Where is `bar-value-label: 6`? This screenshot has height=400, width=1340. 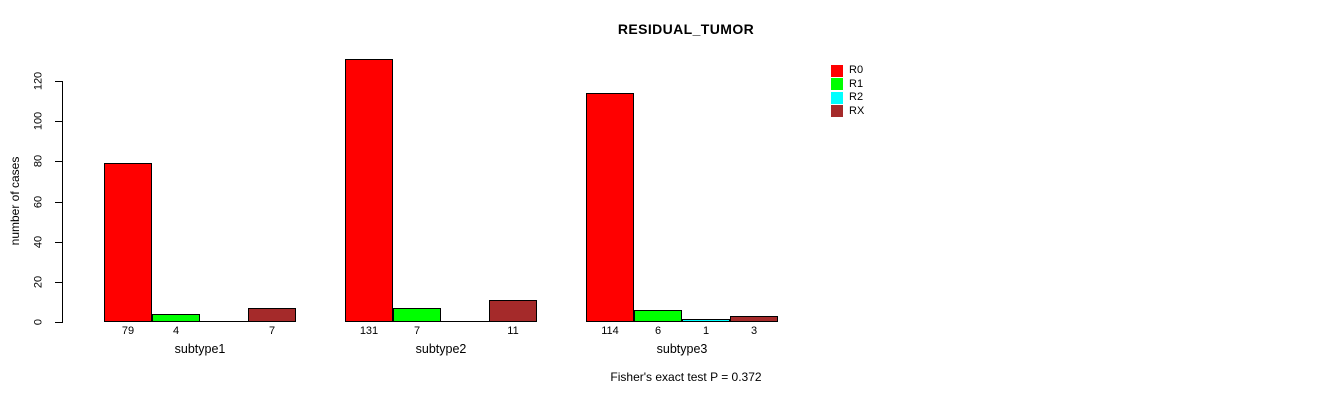 bar-value-label: 6 is located at coordinates (658, 331).